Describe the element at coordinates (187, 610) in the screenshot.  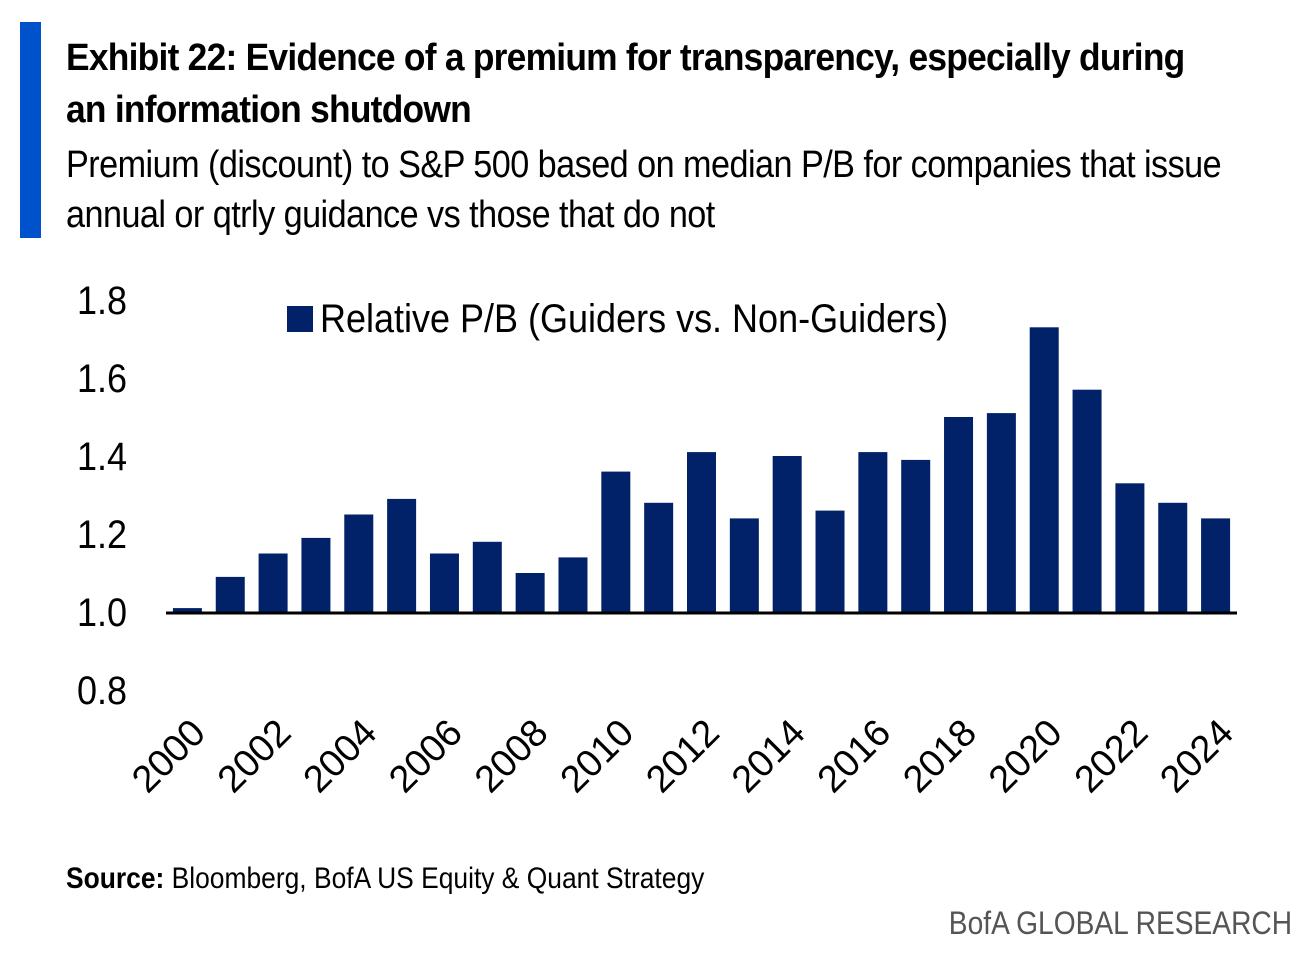
I see `bar-2000` at that location.